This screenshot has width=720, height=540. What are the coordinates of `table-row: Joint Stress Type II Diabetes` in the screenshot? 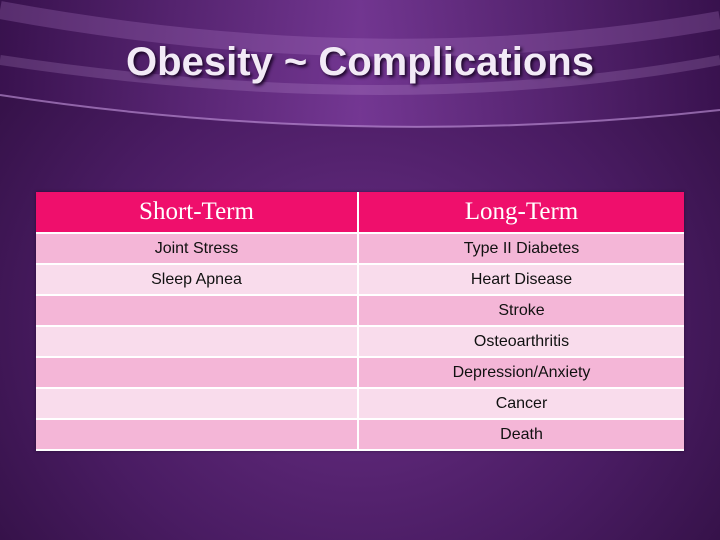 It's located at (360, 249).